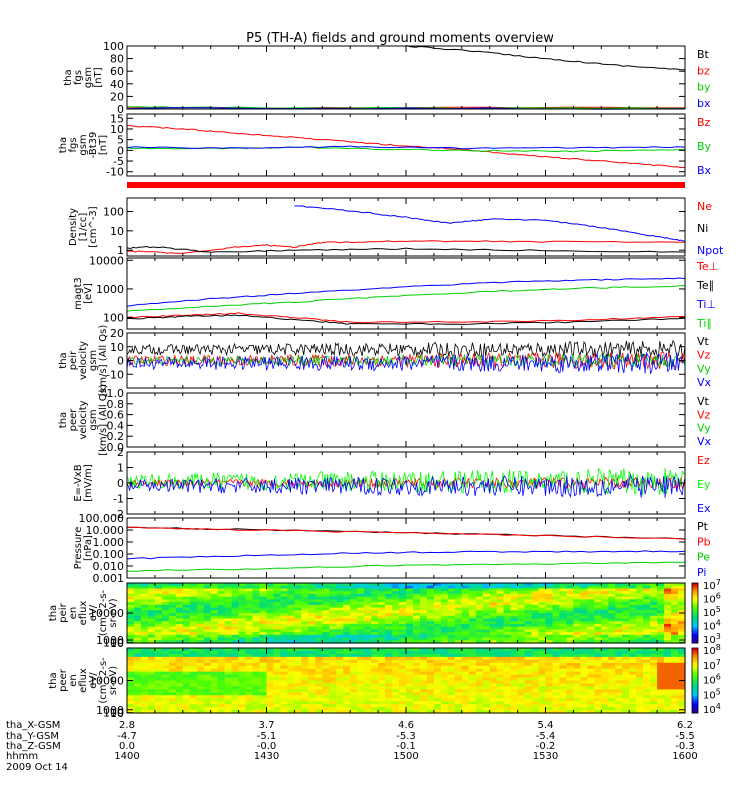  Describe the element at coordinates (703, 460) in the screenshot. I see `e_field-legend-Ez: Ez` at that location.